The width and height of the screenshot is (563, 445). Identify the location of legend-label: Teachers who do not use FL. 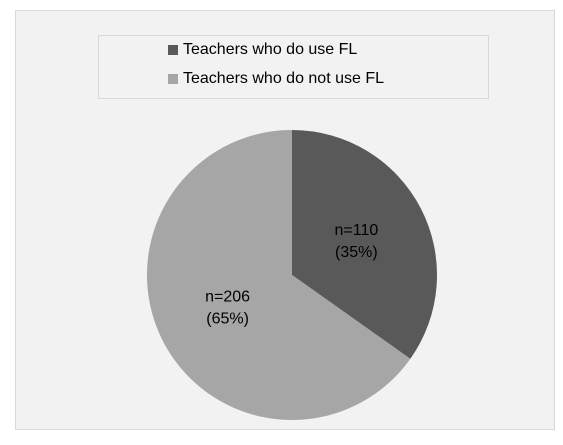
(283, 78).